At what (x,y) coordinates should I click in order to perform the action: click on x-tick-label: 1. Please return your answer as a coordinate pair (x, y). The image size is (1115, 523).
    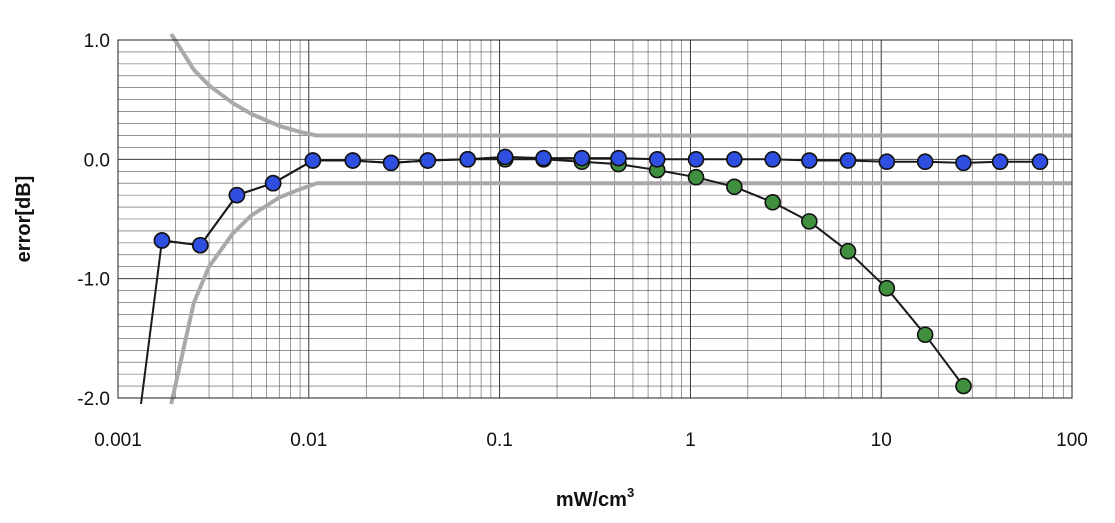
    Looking at the image, I should click on (690, 440).